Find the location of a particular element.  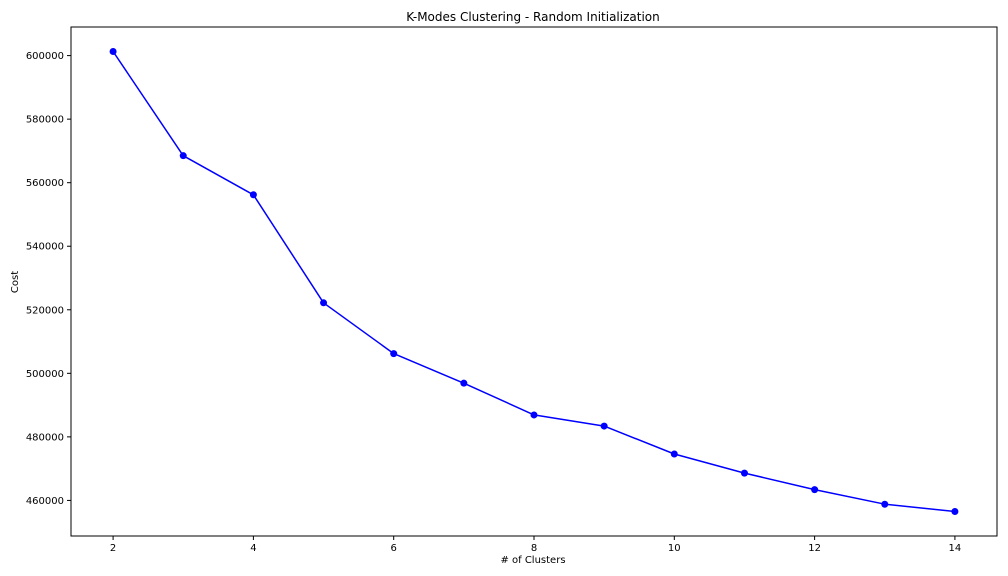

x-tick-label: 10 is located at coordinates (674, 548).